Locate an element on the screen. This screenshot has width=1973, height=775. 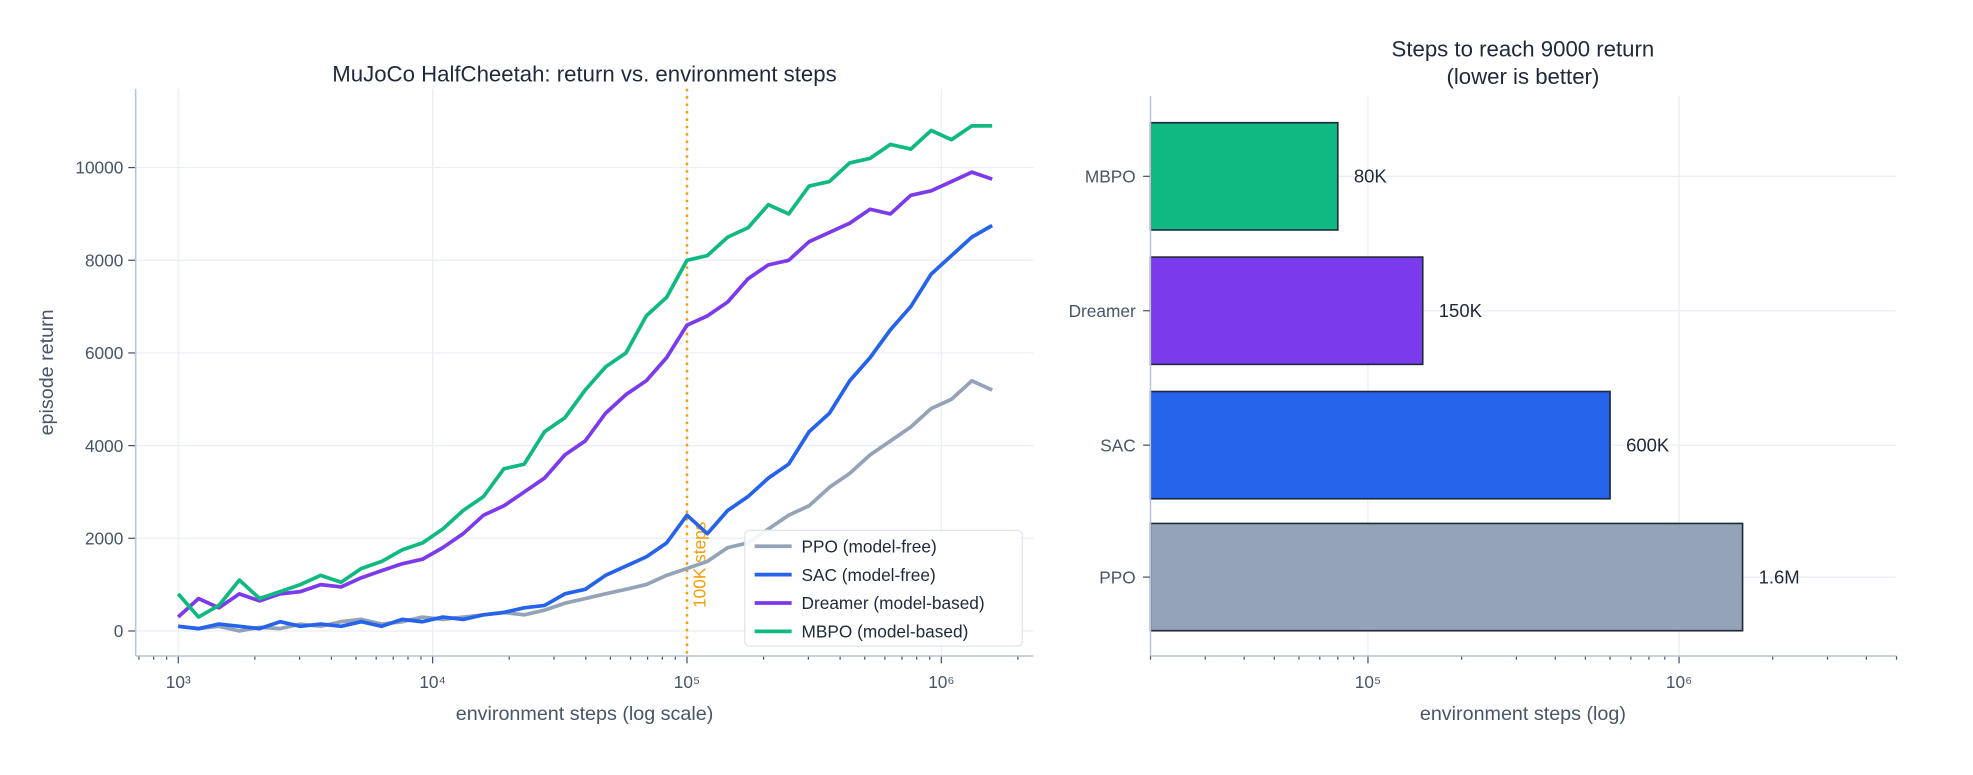
bar-ppo is located at coordinates (1446, 577).